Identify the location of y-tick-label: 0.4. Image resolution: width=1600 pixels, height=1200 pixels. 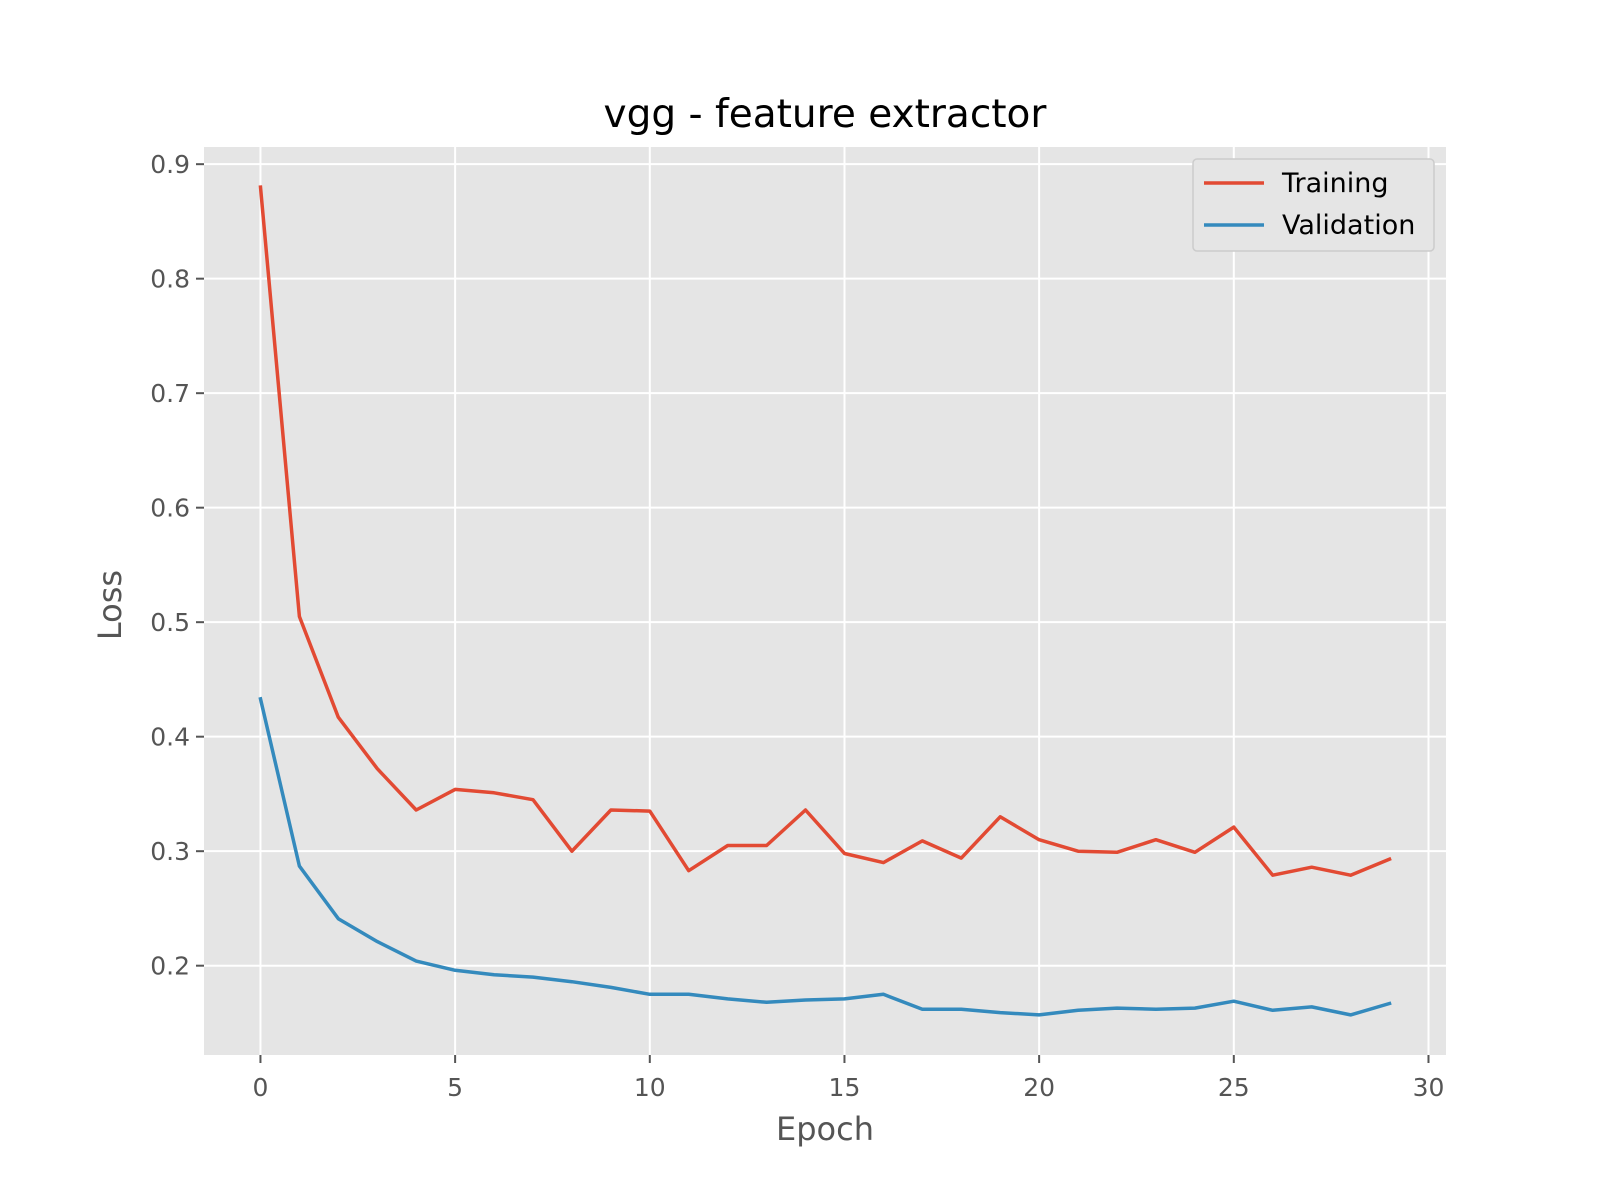
(170, 737).